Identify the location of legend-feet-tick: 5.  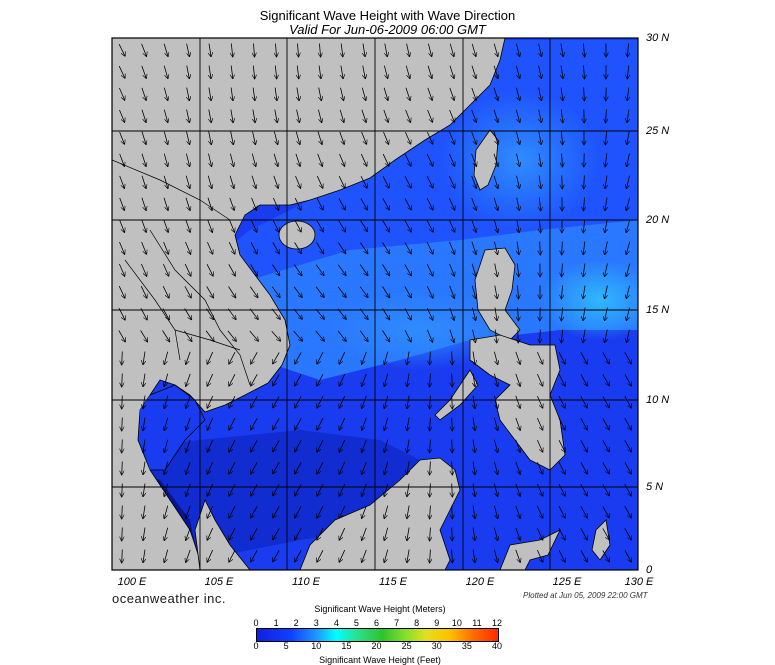
(286, 646).